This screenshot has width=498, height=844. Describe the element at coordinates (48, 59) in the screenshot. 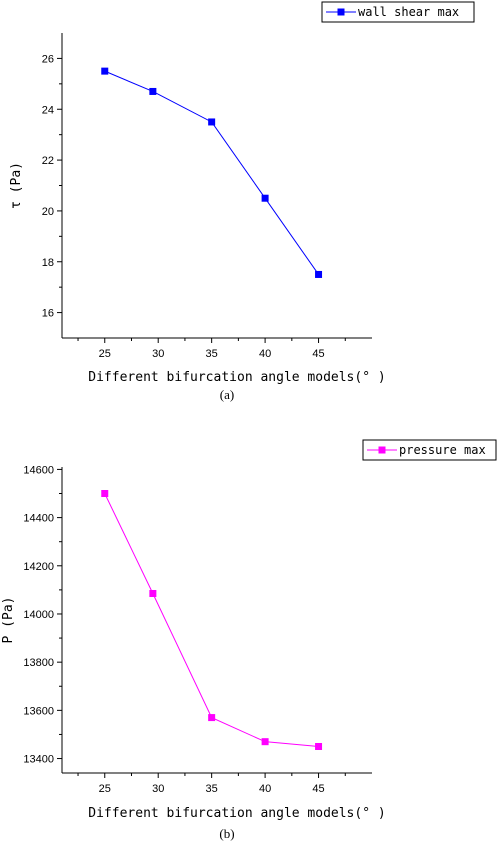

I see `y-tick-label: 26` at that location.